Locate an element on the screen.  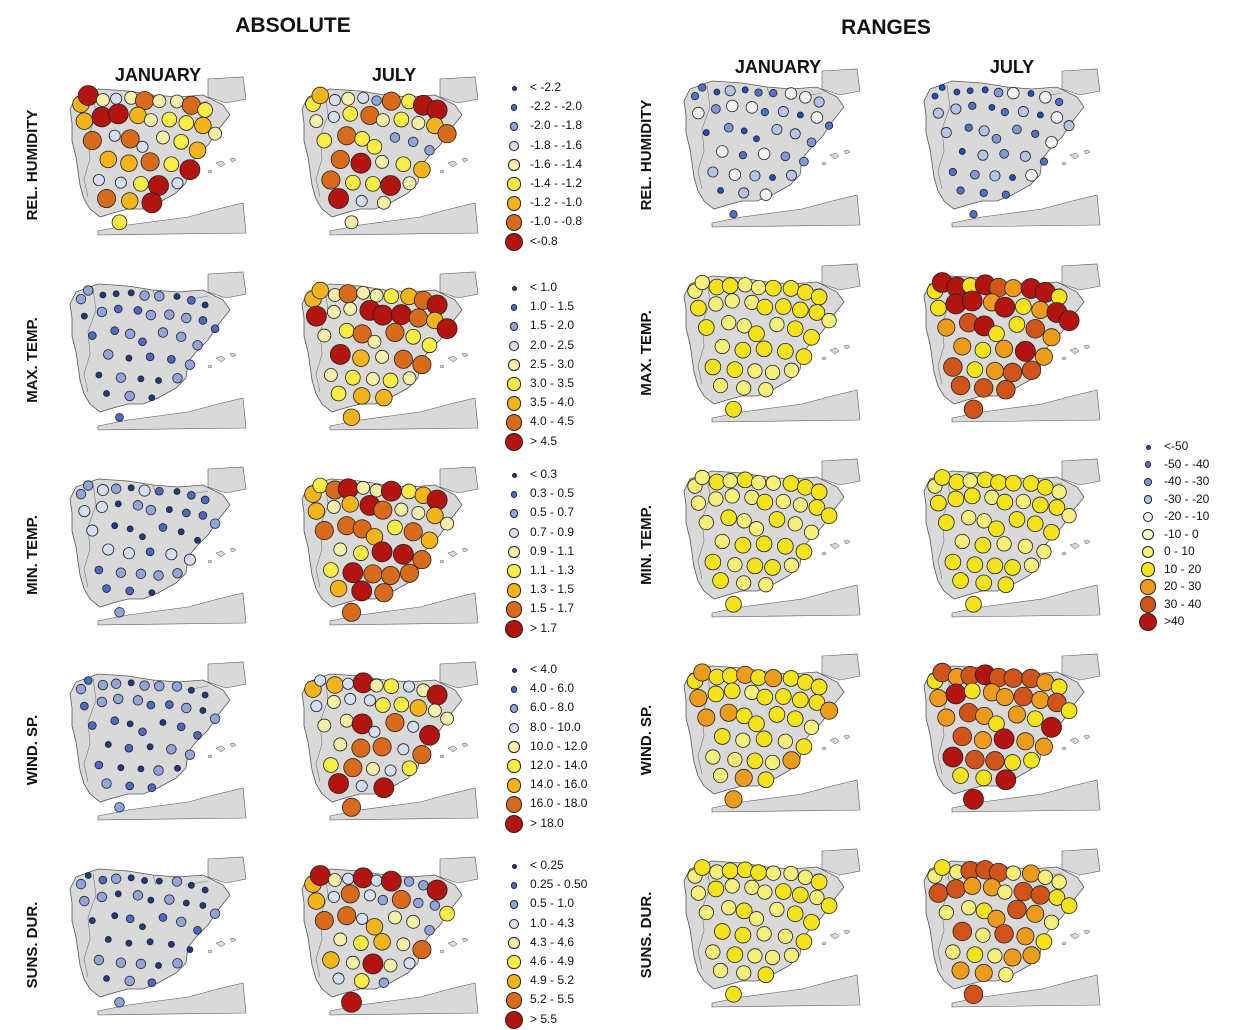
map-absolute-july-rh is located at coordinates (390, 156).